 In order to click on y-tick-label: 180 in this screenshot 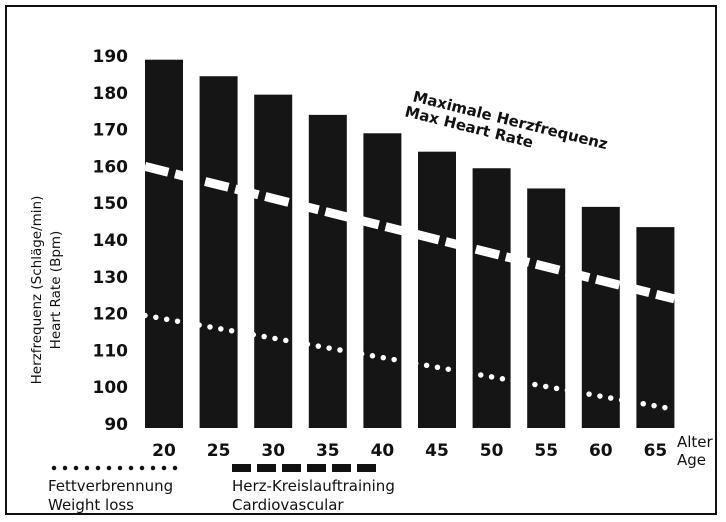, I will do `click(111, 94)`.